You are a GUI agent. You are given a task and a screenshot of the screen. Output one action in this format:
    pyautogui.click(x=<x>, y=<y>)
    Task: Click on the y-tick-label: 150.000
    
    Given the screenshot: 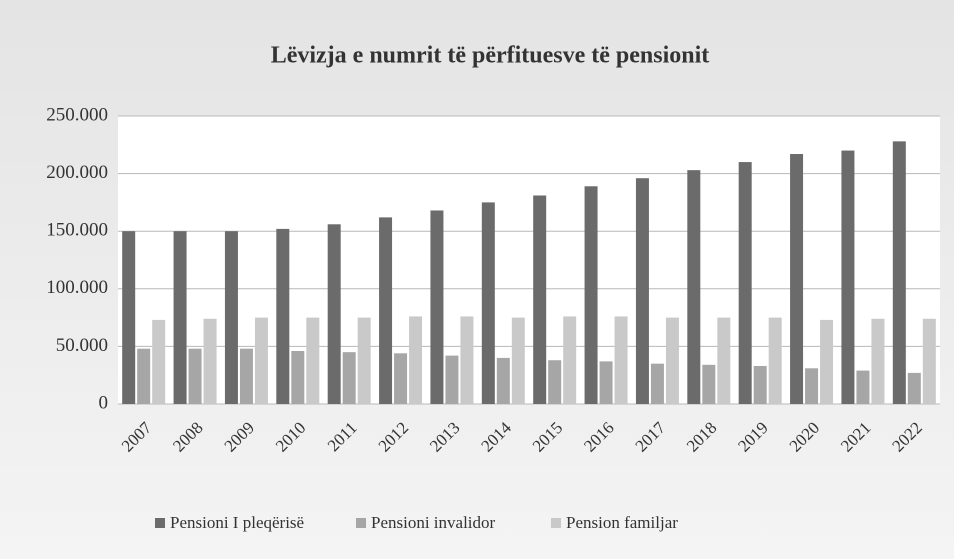 What is the action you would take?
    pyautogui.click(x=77, y=230)
    